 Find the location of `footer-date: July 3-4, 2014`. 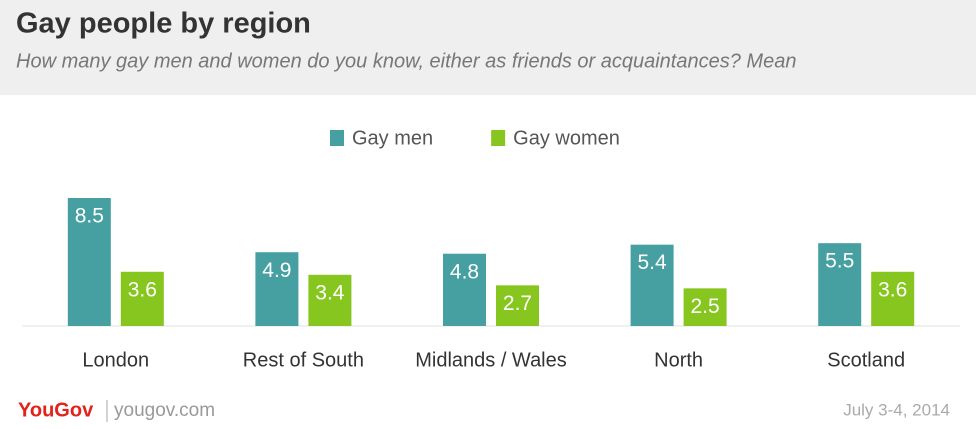

footer-date: July 3-4, 2014 is located at coordinates (896, 409).